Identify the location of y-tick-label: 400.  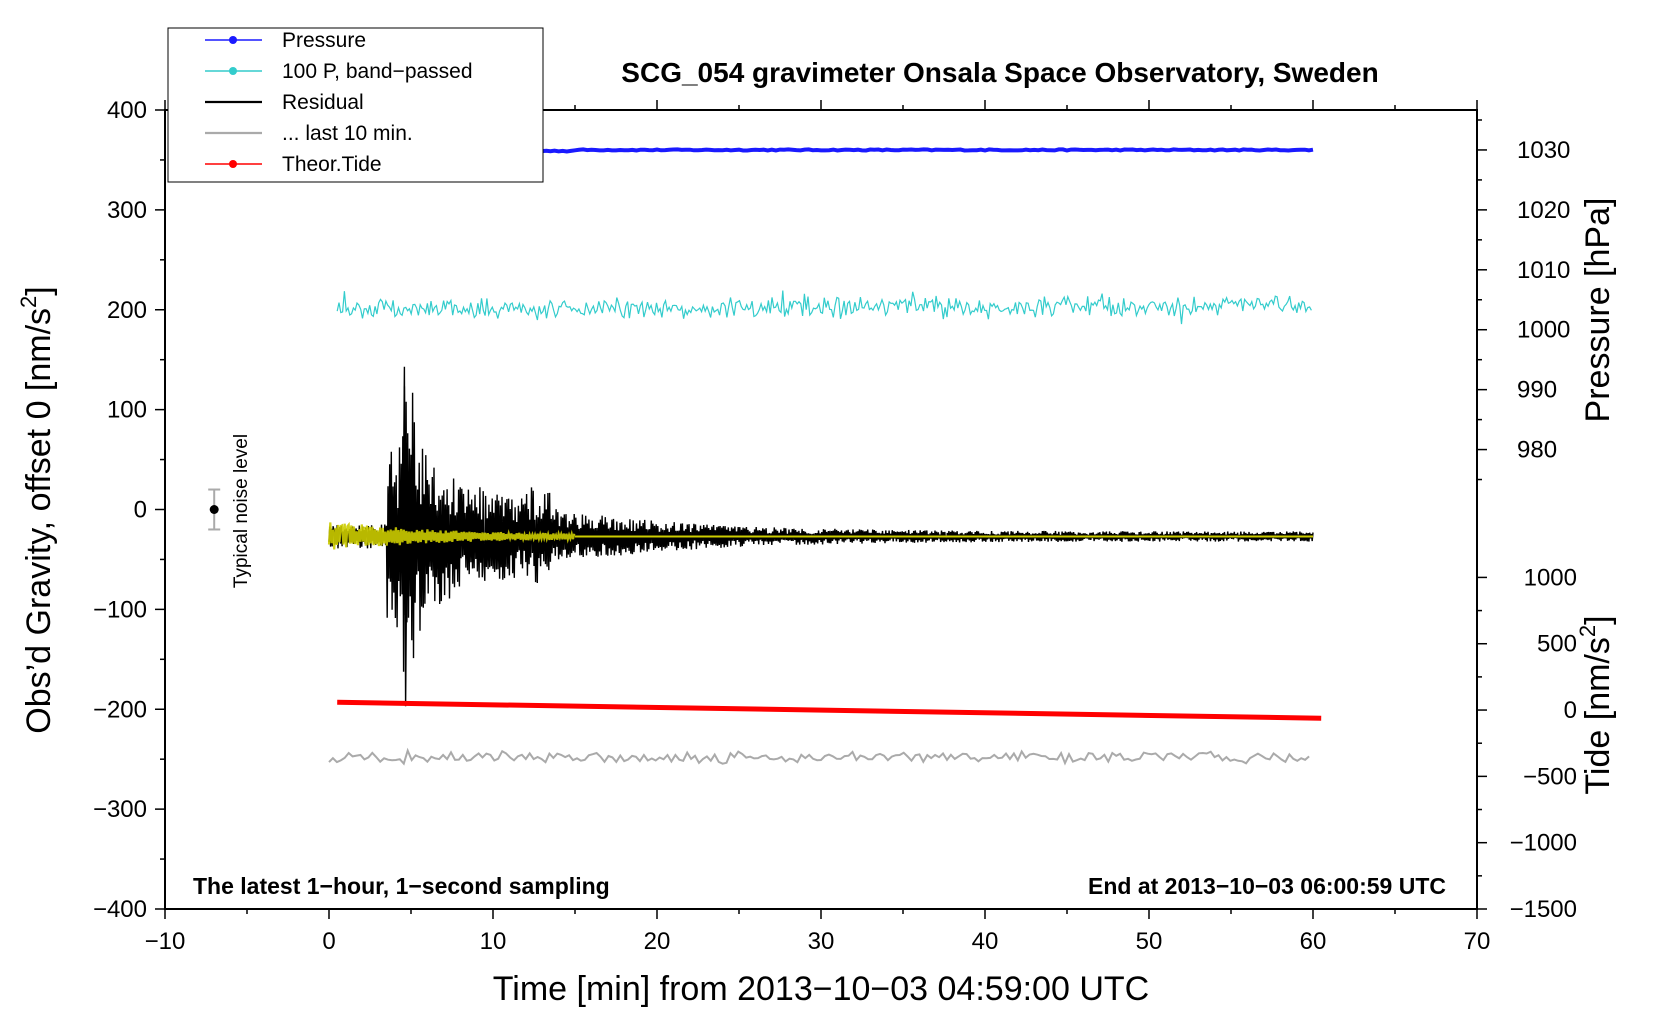
(127, 110).